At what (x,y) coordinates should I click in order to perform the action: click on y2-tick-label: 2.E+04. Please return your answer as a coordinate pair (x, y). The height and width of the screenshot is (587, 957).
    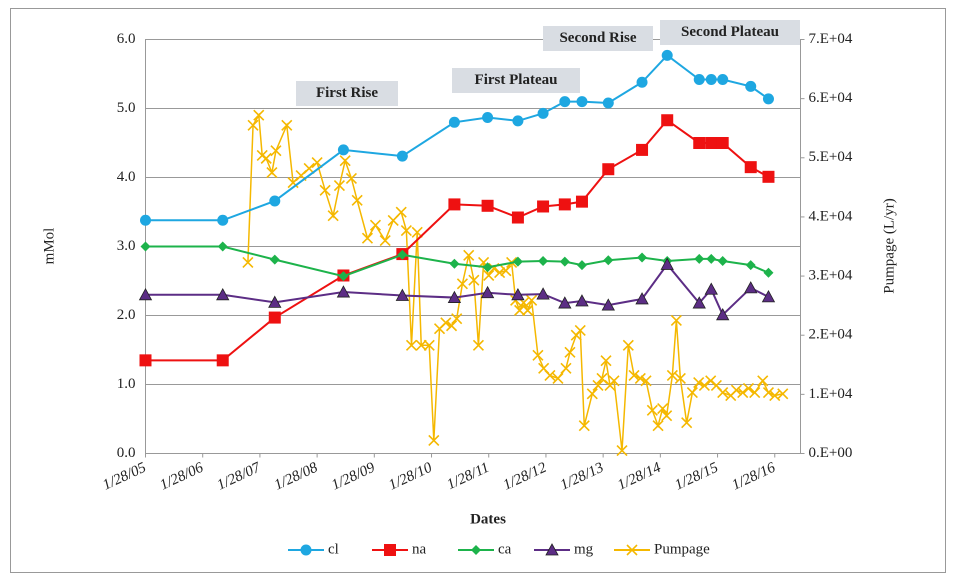
    Looking at the image, I should click on (831, 335).